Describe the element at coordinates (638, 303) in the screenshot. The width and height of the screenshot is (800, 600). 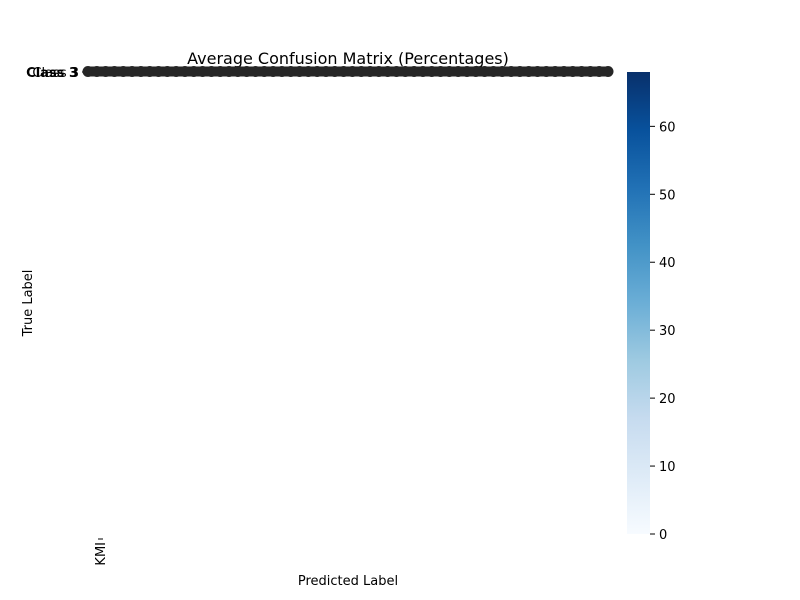
I see `colorbar` at that location.